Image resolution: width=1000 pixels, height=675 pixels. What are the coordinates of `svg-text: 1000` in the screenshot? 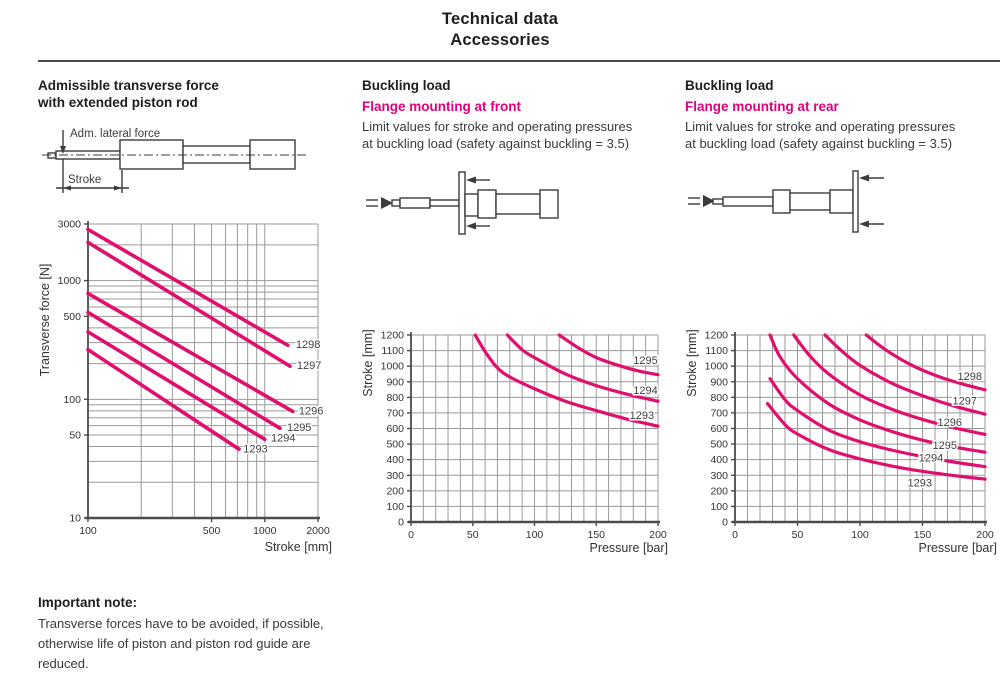 It's located at (717, 367).